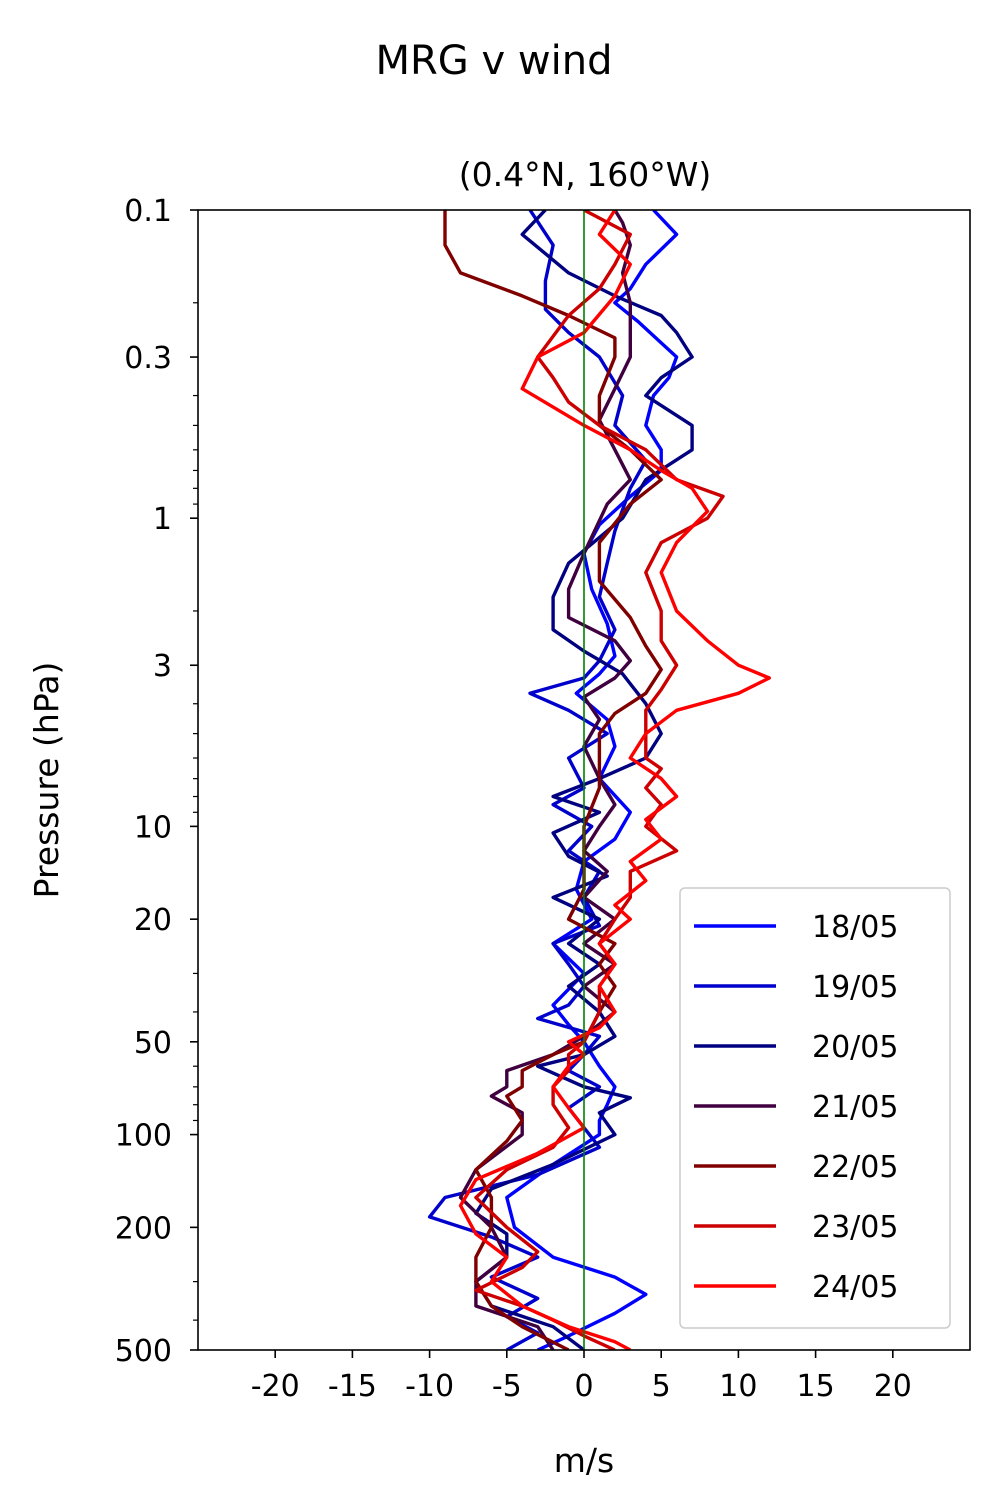 The width and height of the screenshot is (990, 1500). I want to click on y-axis: 0.1 0.3 1 3 10 20 50 100 200 500, so click(156, 781).